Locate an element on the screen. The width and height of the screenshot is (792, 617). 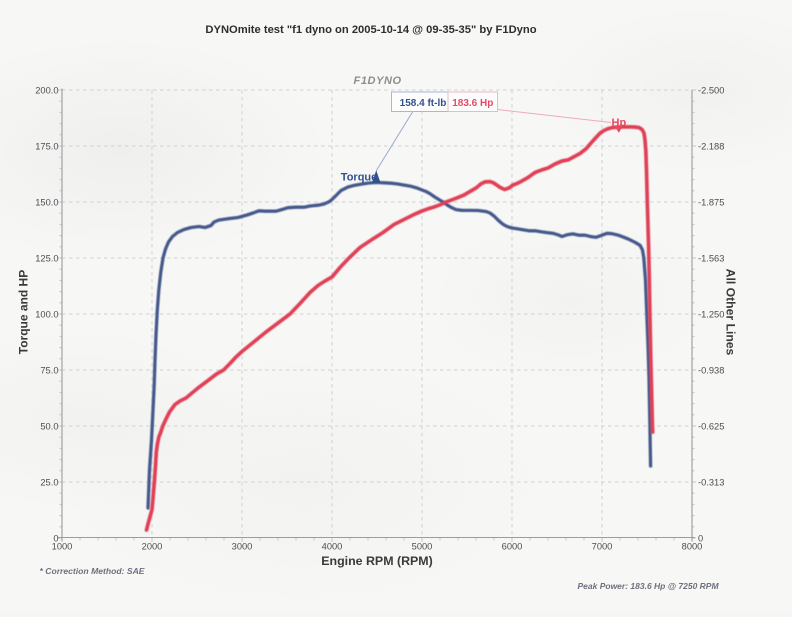
svg-text: 175.0 is located at coordinates (46, 147).